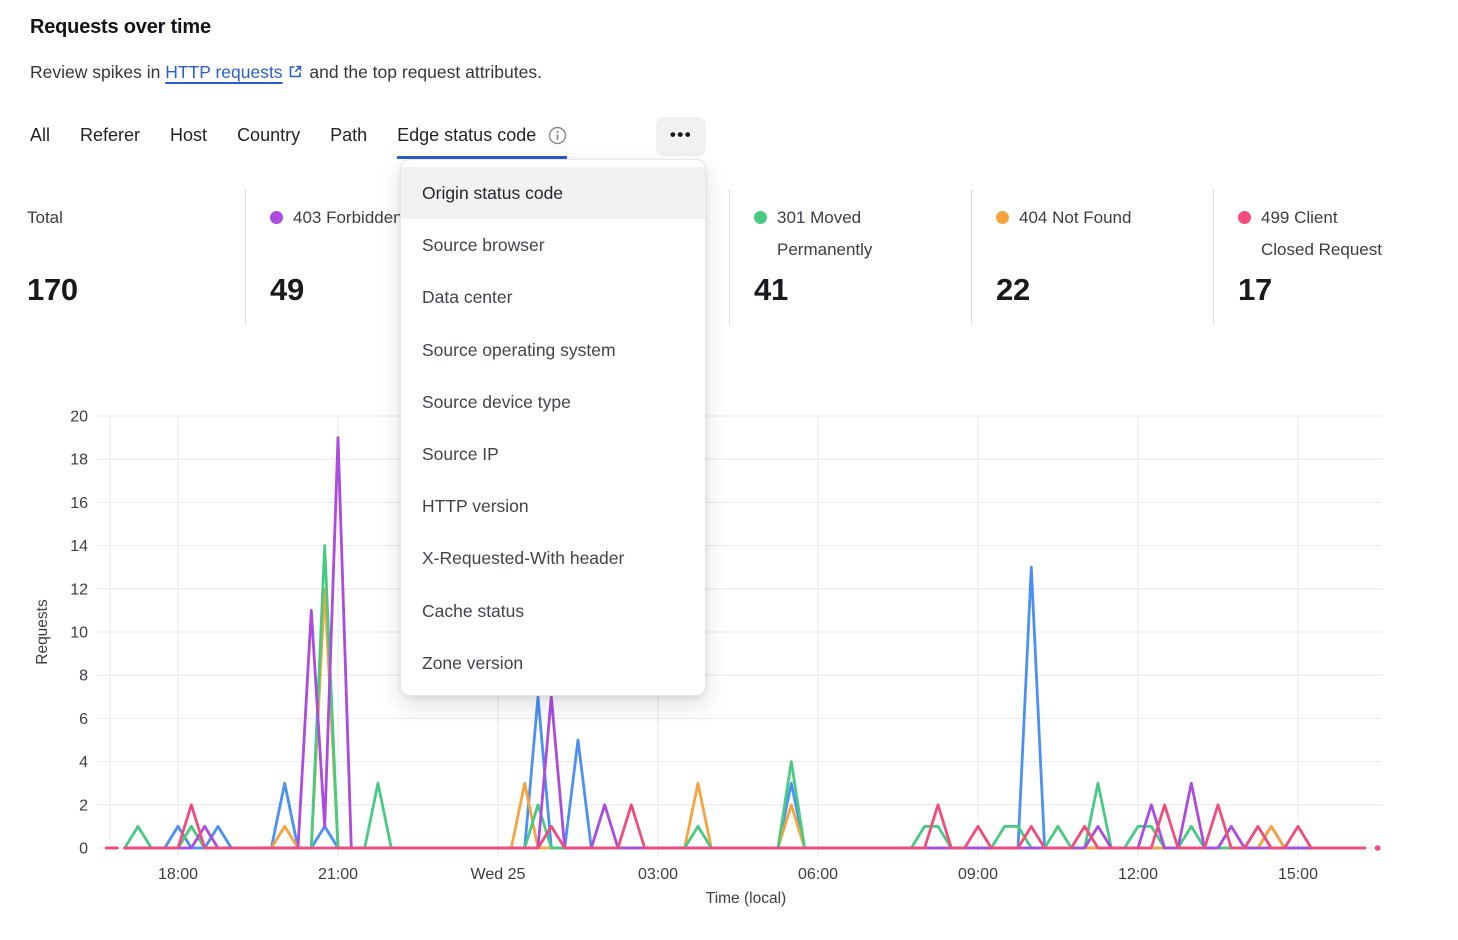  Describe the element at coordinates (473, 662) in the screenshot. I see `menu-item-zone-version: Zone version` at that location.